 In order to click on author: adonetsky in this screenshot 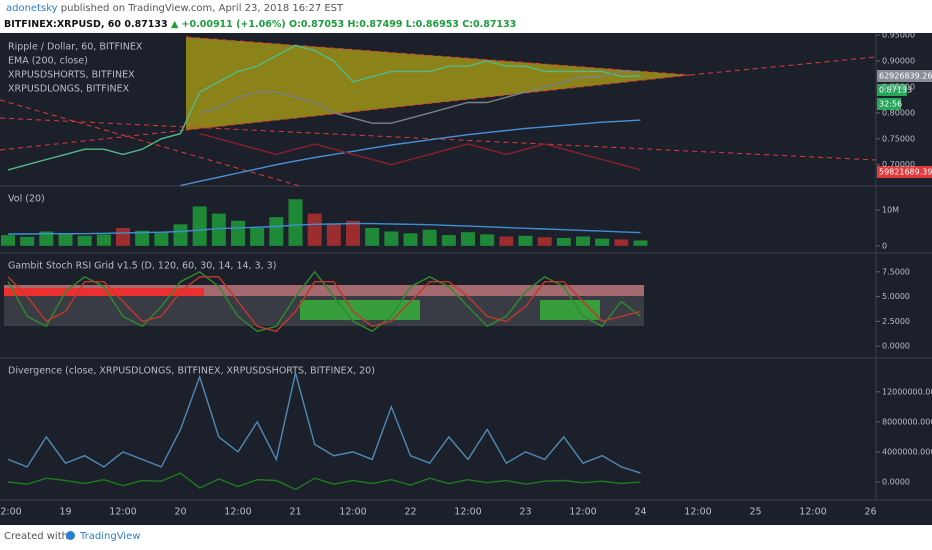, I will do `click(32, 8)`.